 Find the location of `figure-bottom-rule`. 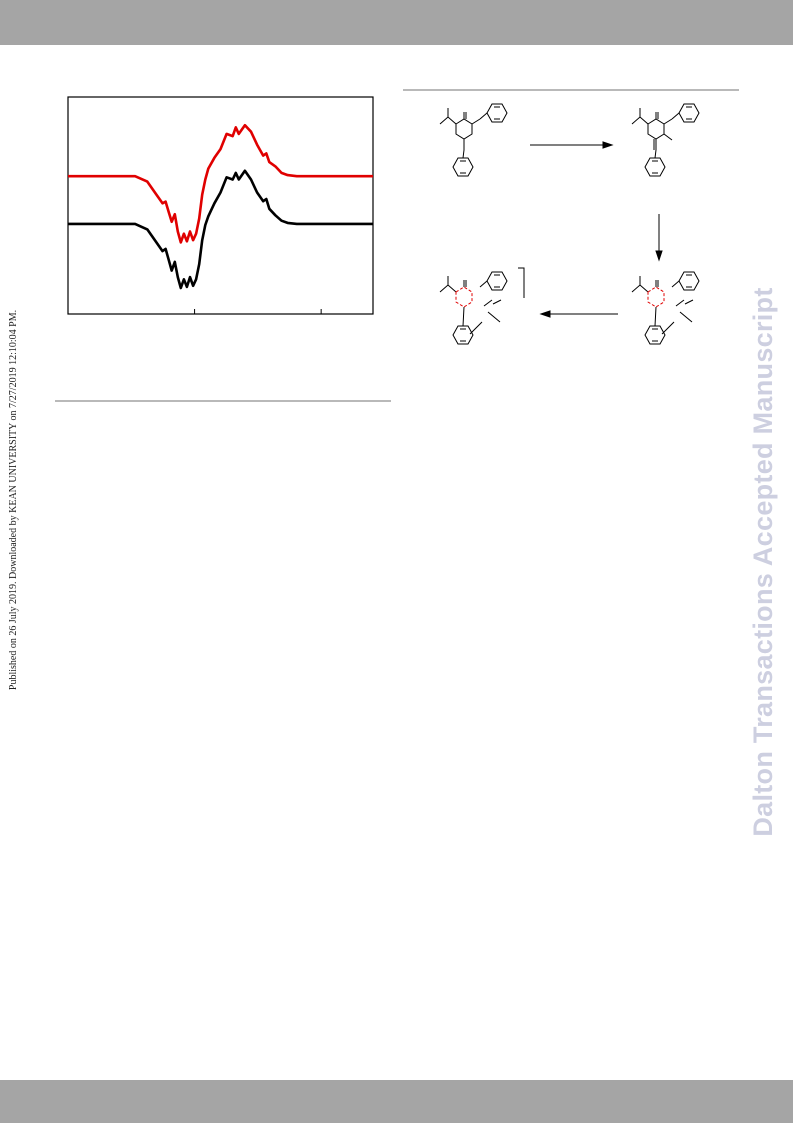

figure-bottom-rule is located at coordinates (223, 401).